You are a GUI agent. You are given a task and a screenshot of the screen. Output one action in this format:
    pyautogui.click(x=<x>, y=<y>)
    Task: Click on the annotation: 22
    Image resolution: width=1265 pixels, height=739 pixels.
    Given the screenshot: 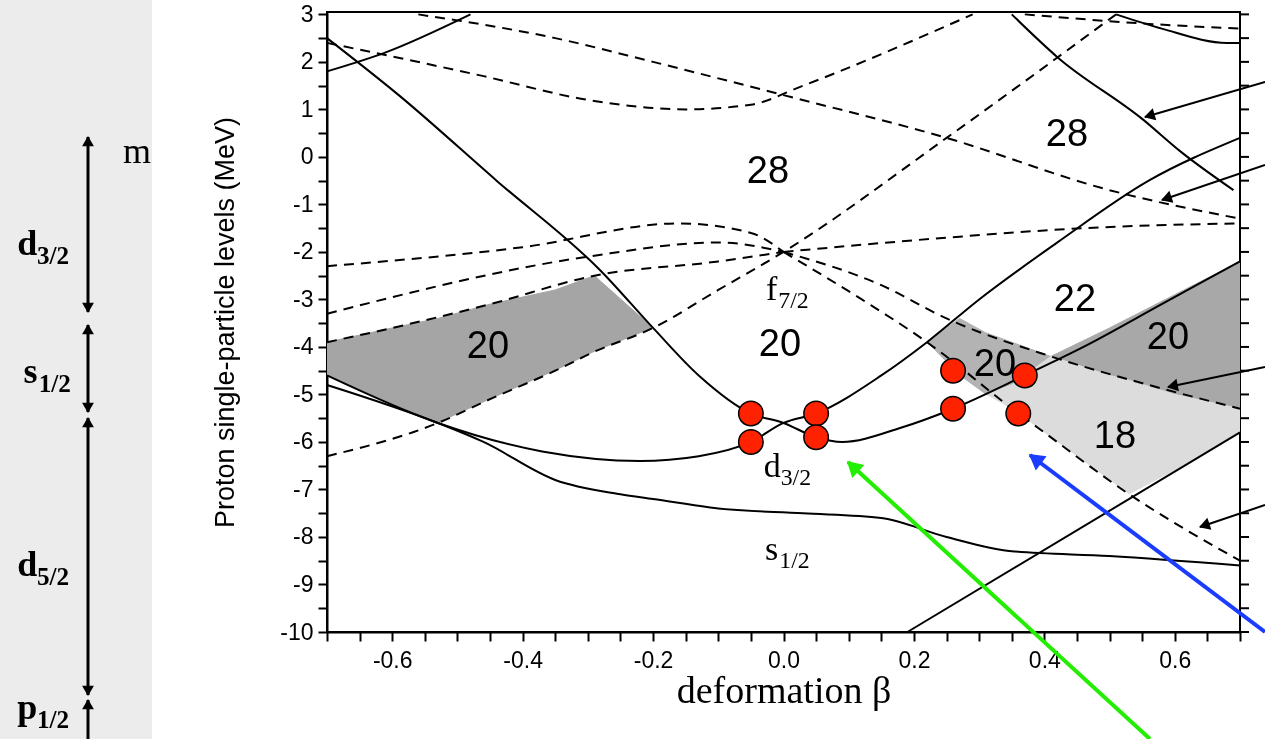 What is the action you would take?
    pyautogui.click(x=1075, y=298)
    